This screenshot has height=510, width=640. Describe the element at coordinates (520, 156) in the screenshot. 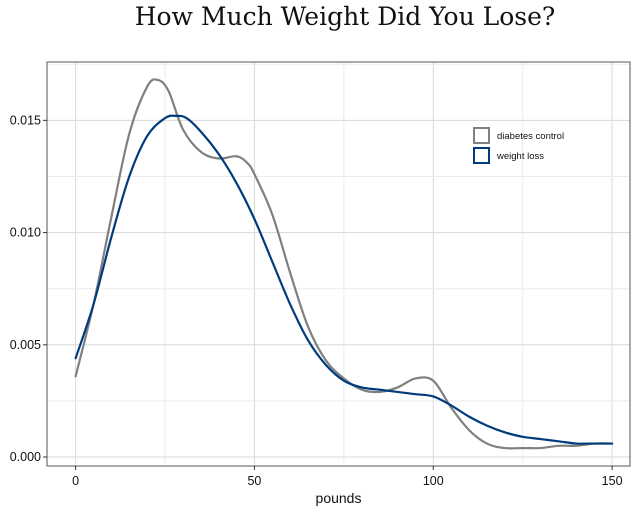

I see `legend-label-2: weight loss` at that location.